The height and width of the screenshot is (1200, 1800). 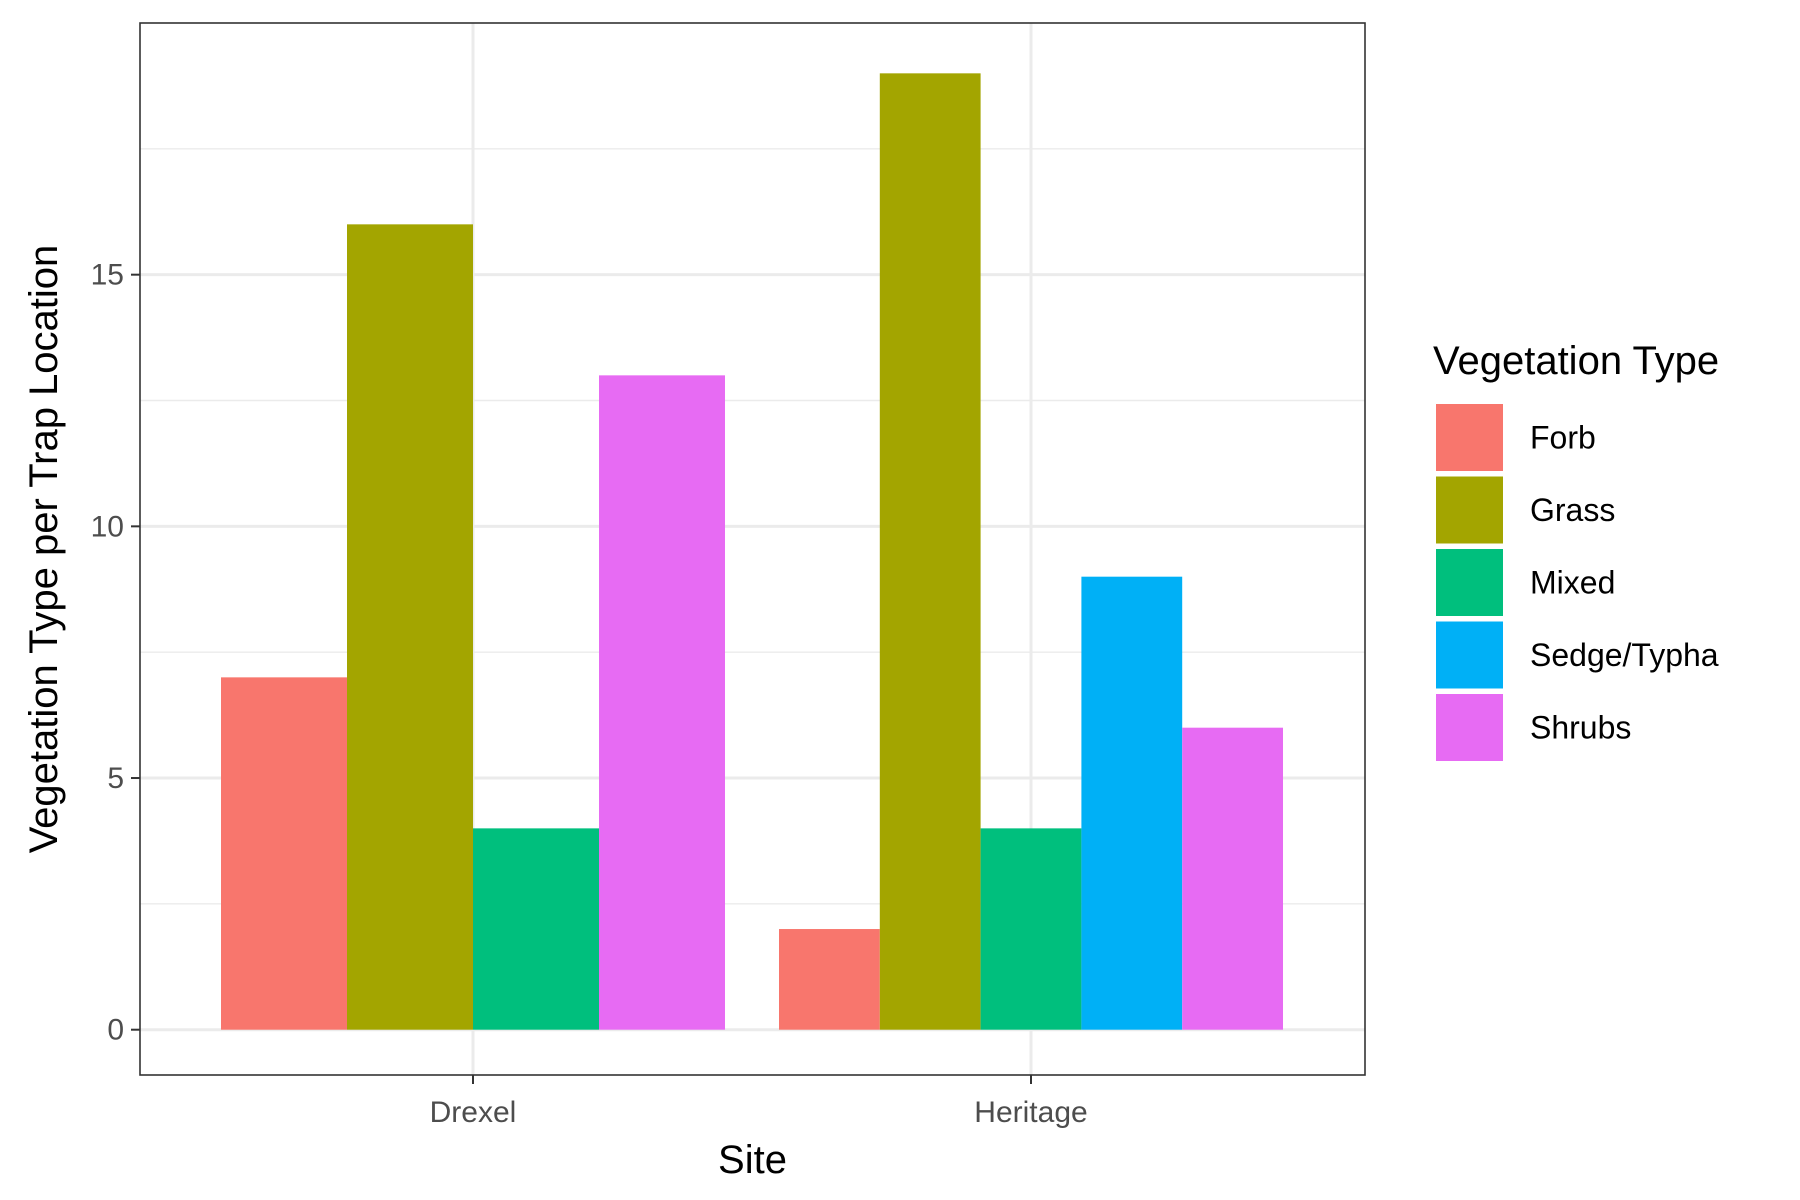 What do you see at coordinates (930, 551) in the screenshot?
I see `bar-heritage-grass` at bounding box center [930, 551].